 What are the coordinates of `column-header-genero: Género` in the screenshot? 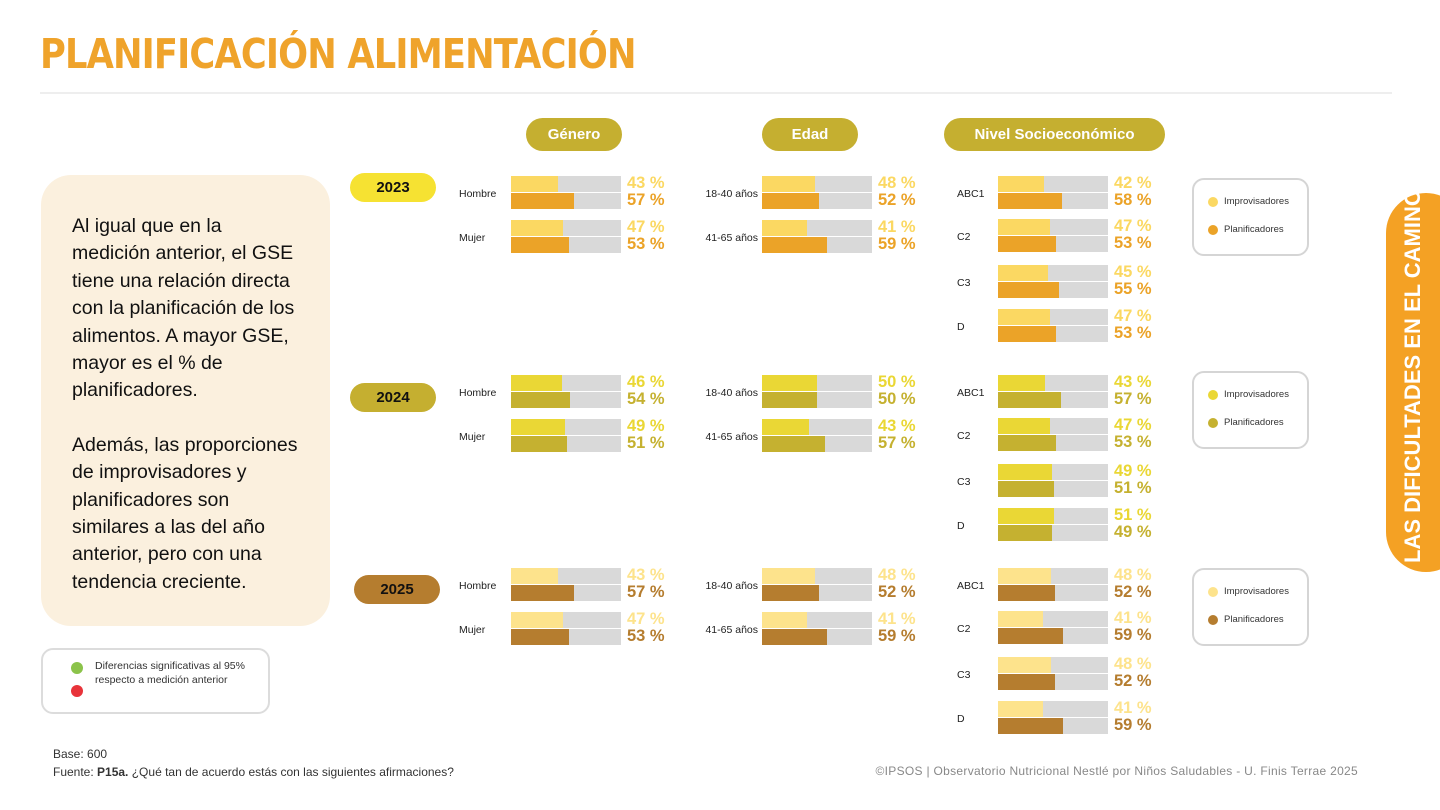 It's located at (574, 134).